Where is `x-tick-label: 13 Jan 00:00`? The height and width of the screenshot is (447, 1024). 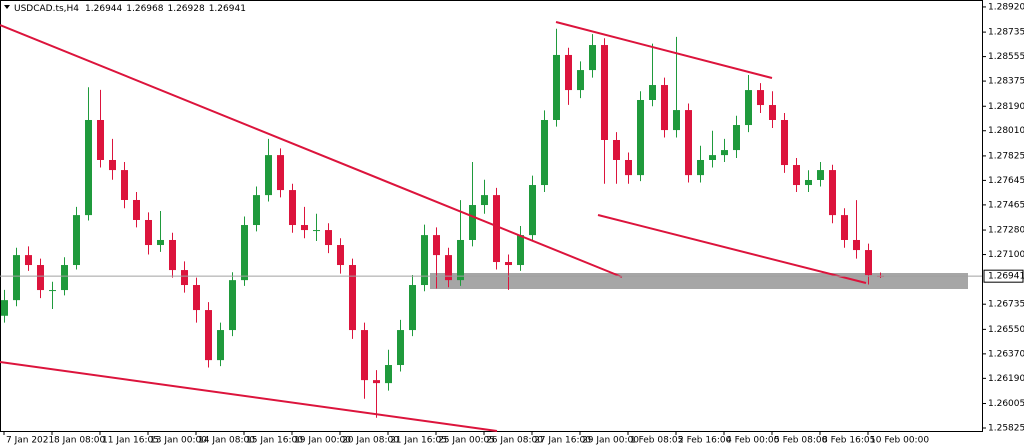 x-tick-label: 13 Jan 00:00 is located at coordinates (178, 441).